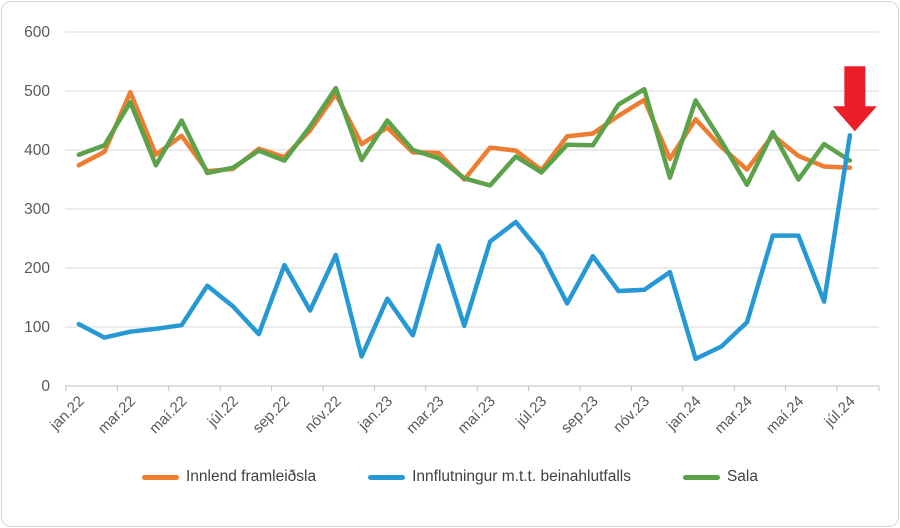 The image size is (900, 528). What do you see at coordinates (425, 415) in the screenshot?
I see `x-axis-tick-label: mar.23` at bounding box center [425, 415].